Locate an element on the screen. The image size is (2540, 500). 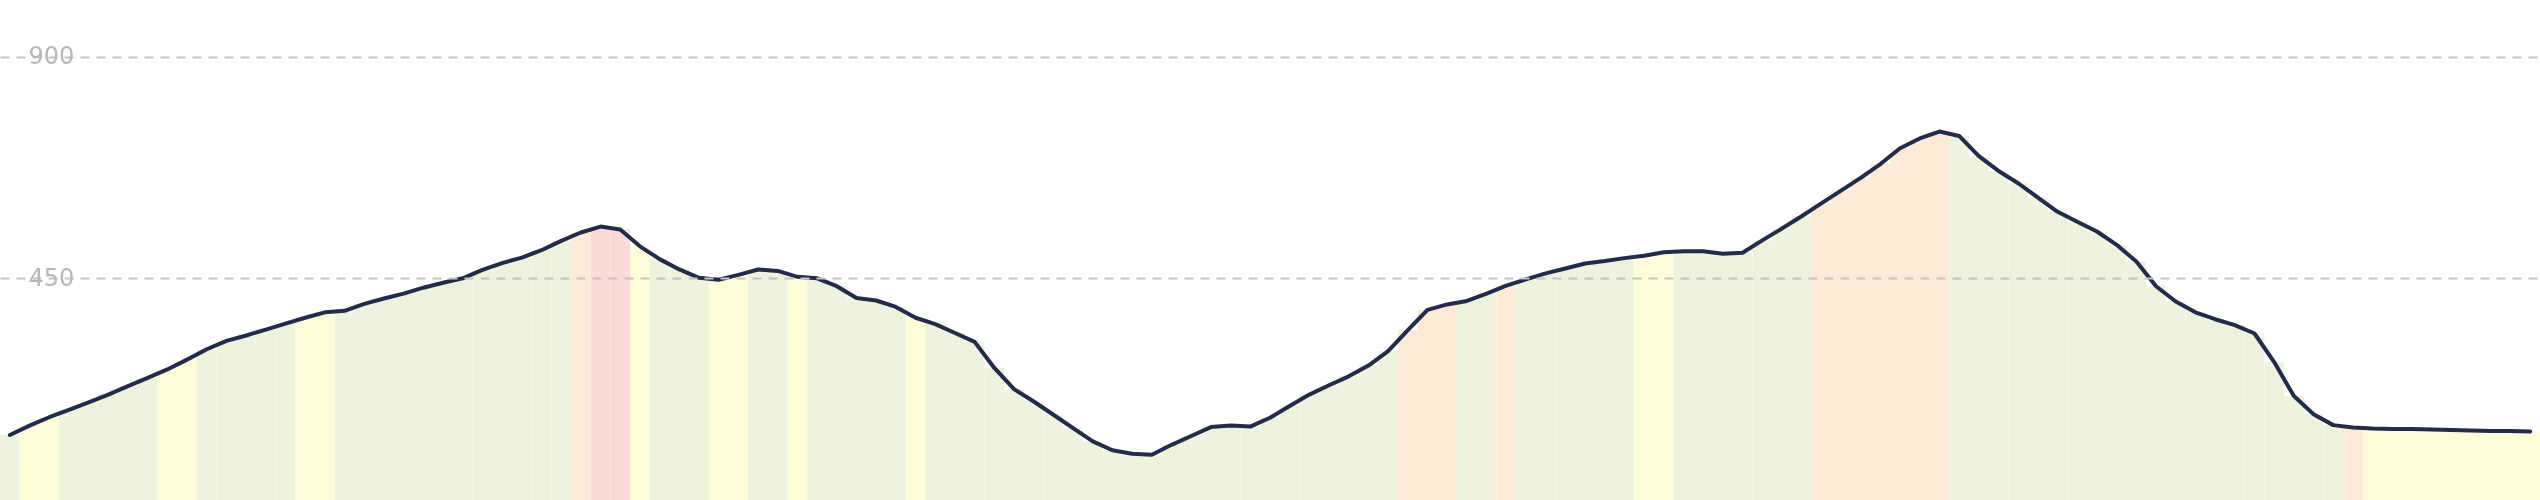
y-tick-label: 450 is located at coordinates (51, 277).